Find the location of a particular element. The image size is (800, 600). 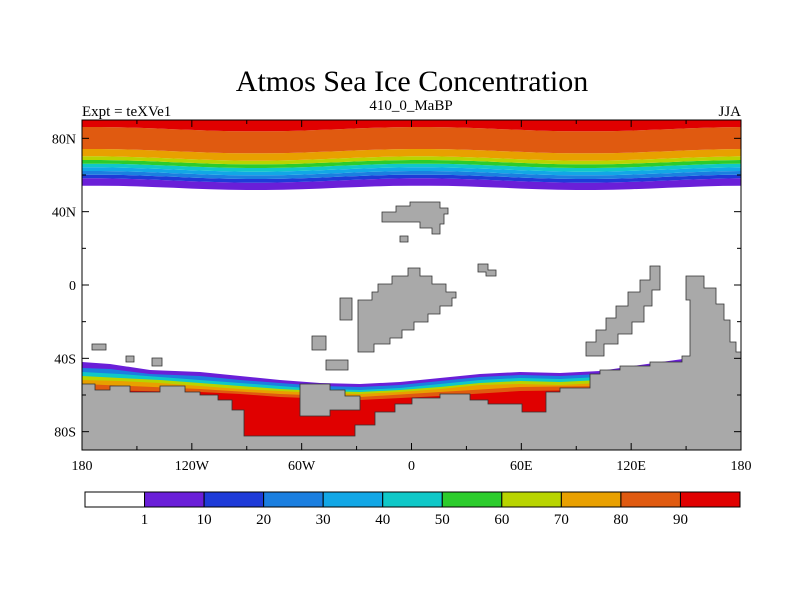

y-tick-label: 0 is located at coordinates (72, 286).